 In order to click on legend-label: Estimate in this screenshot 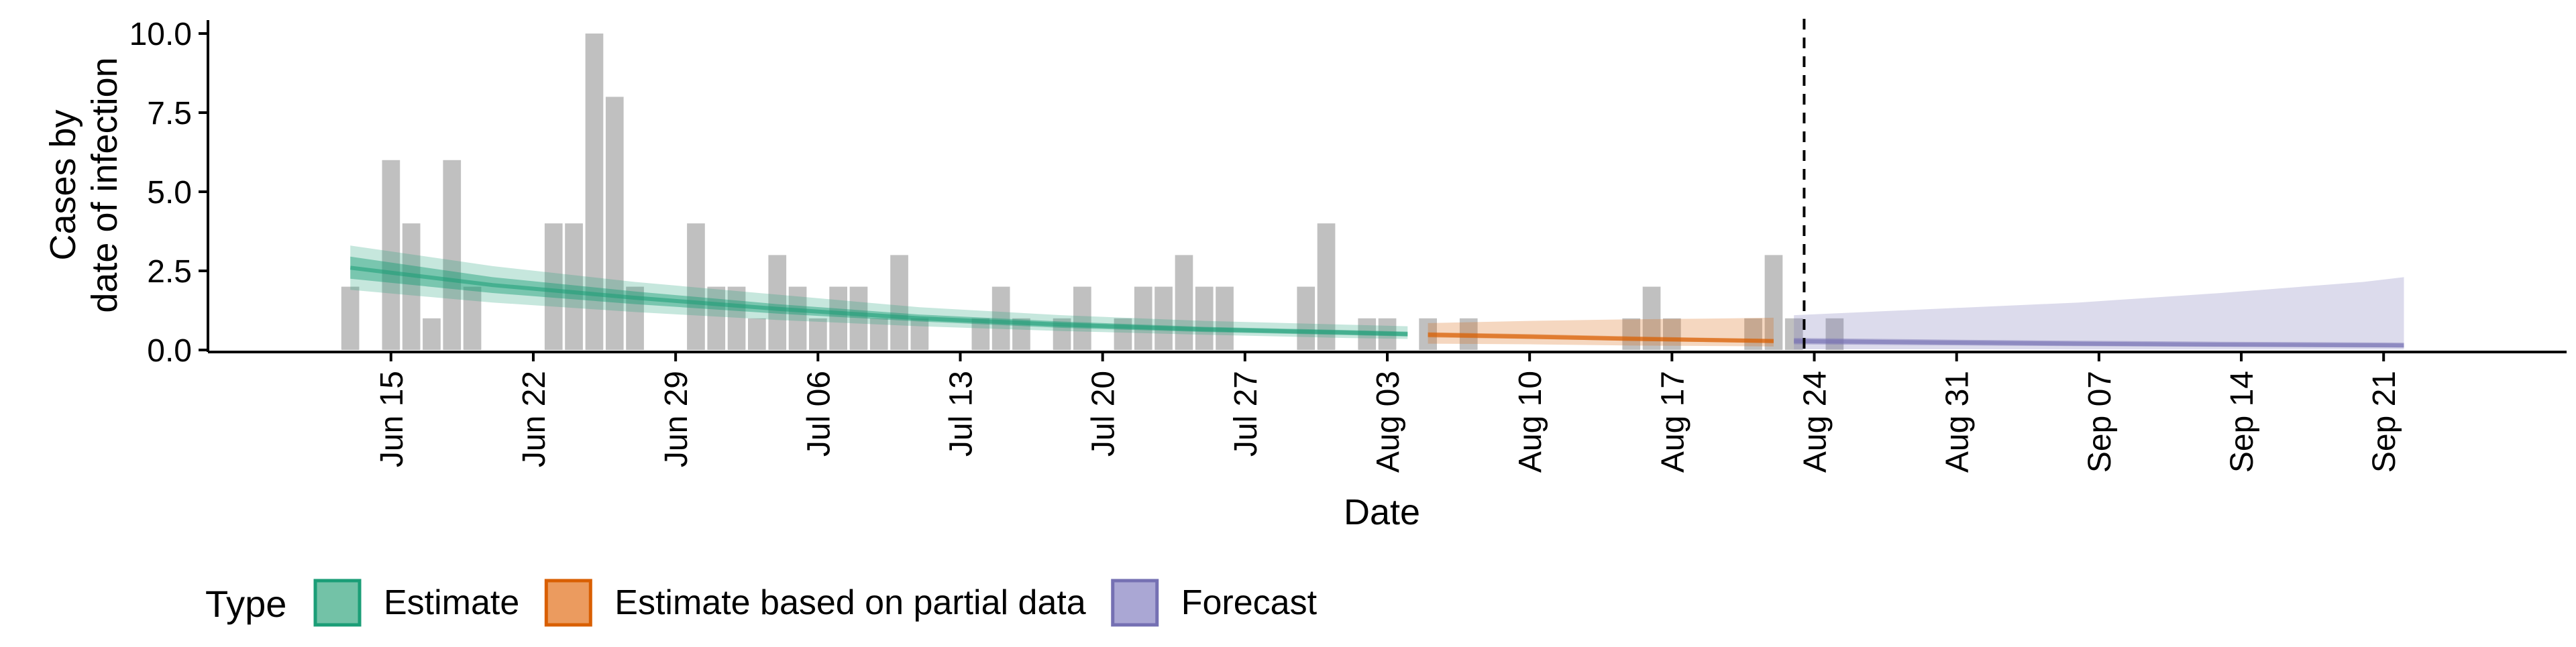, I will do `click(451, 602)`.